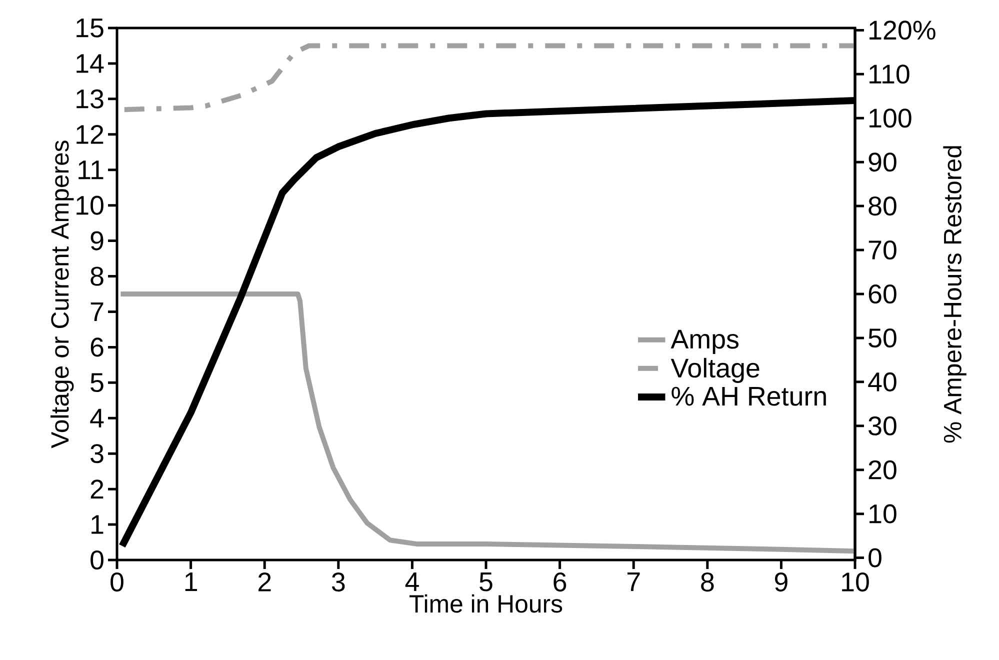 The image size is (999, 660). I want to click on y-tick-label: 4, so click(97, 418).